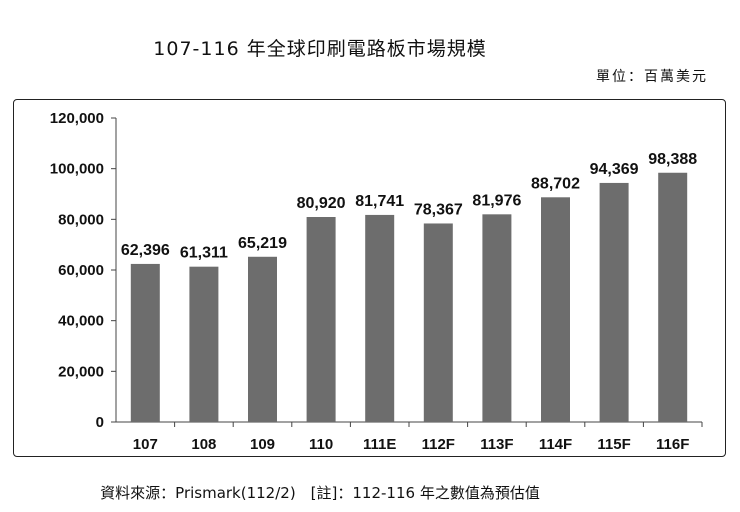  I want to click on y-tick-label: 20,000, so click(81, 371).